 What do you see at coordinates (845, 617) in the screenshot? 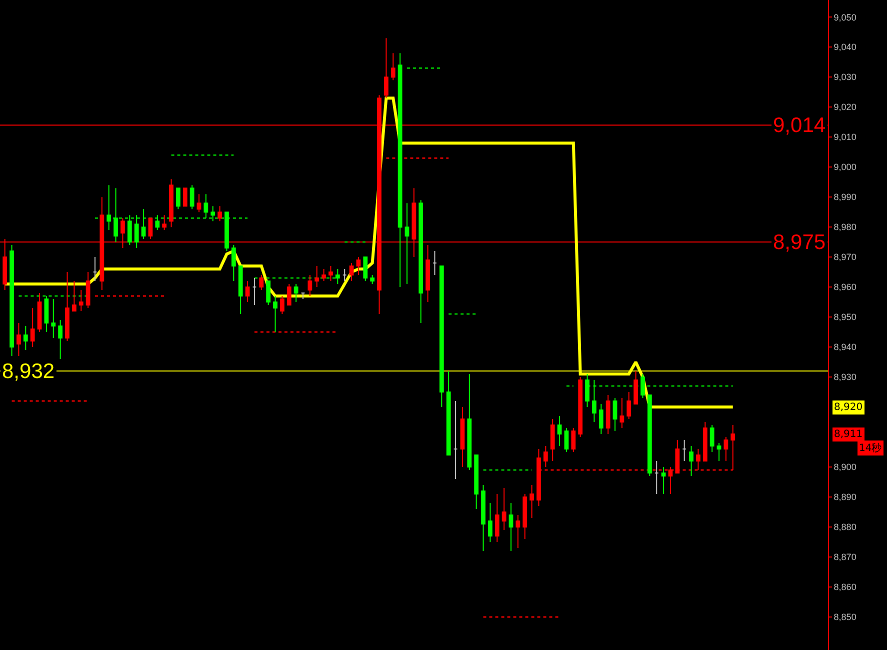
I see `y-tick-label: 8,850` at bounding box center [845, 617].